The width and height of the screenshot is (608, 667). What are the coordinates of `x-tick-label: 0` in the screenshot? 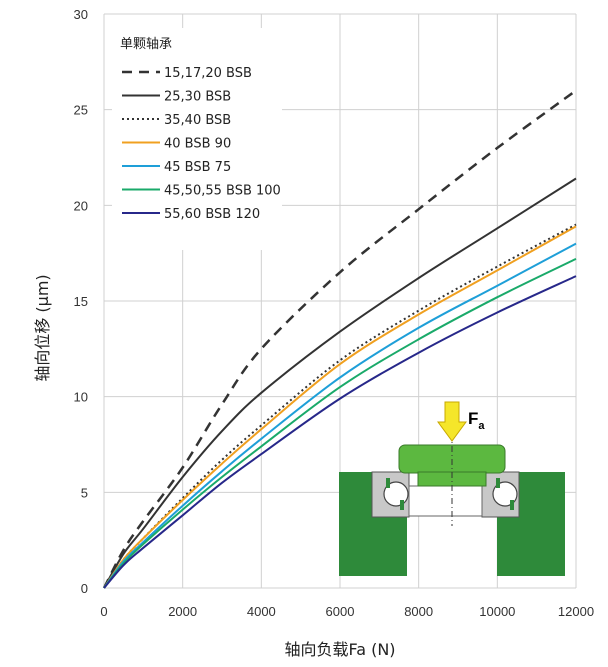 It's located at (103, 611).